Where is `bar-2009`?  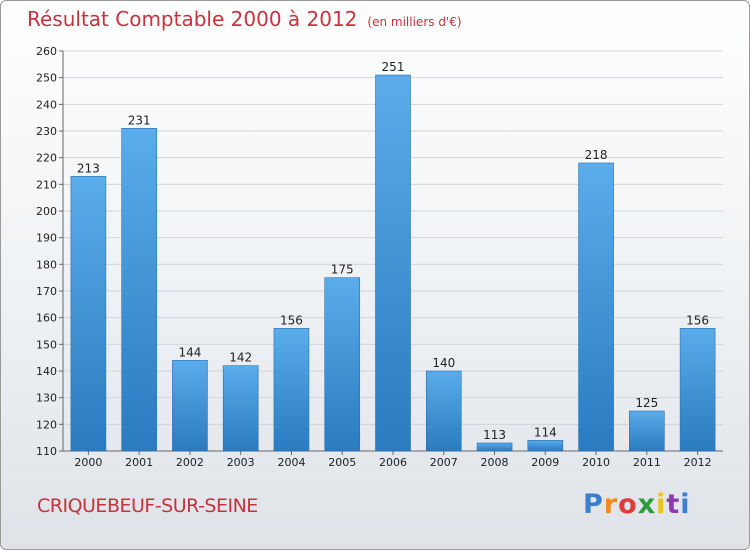 bar-2009 is located at coordinates (545, 446).